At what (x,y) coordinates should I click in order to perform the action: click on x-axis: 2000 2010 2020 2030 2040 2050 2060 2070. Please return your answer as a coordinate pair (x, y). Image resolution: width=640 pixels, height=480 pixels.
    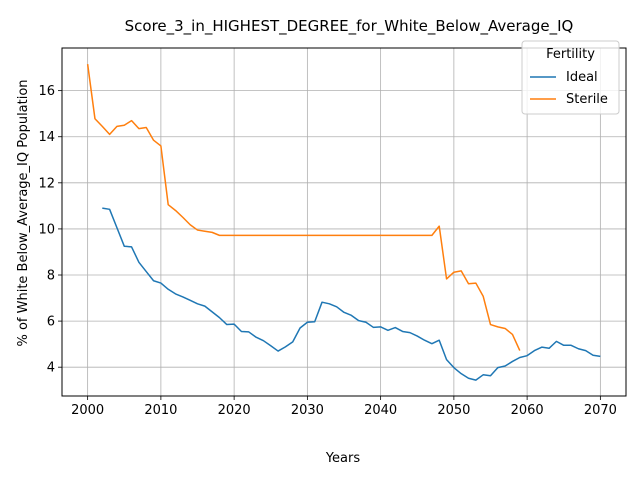
    Looking at the image, I should click on (344, 407).